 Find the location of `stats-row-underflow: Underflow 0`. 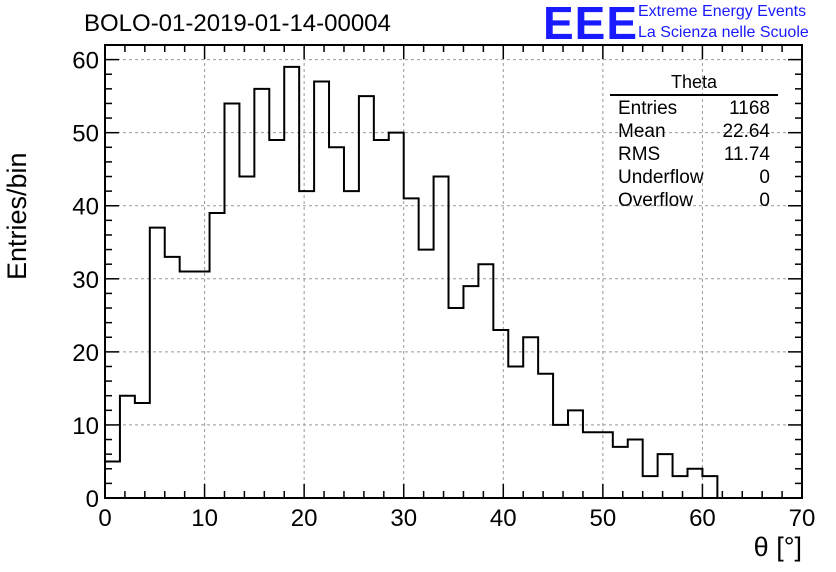

stats-row-underflow: Underflow 0 is located at coordinates (694, 177).